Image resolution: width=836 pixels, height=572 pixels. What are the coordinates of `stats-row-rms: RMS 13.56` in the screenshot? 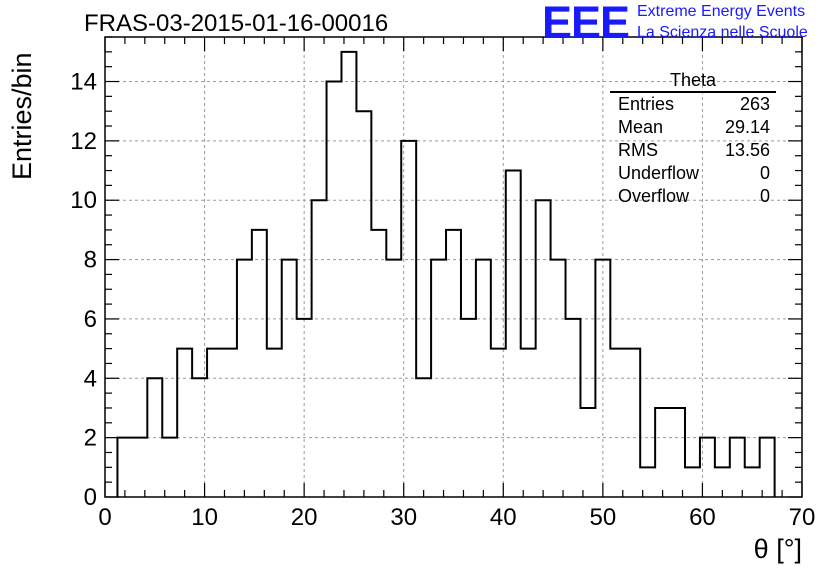 It's located at (693, 150).